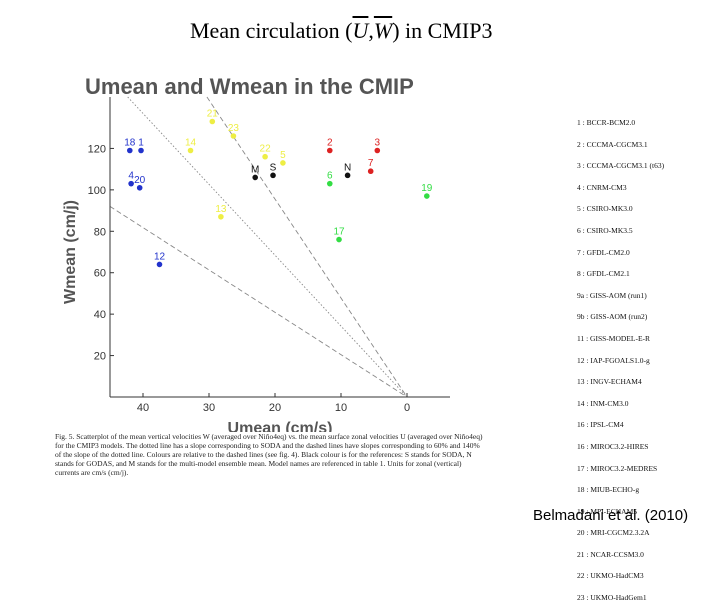 The height and width of the screenshot is (615, 720). Describe the element at coordinates (266, 149) in the screenshot. I see `data-point-label: 22` at that location.